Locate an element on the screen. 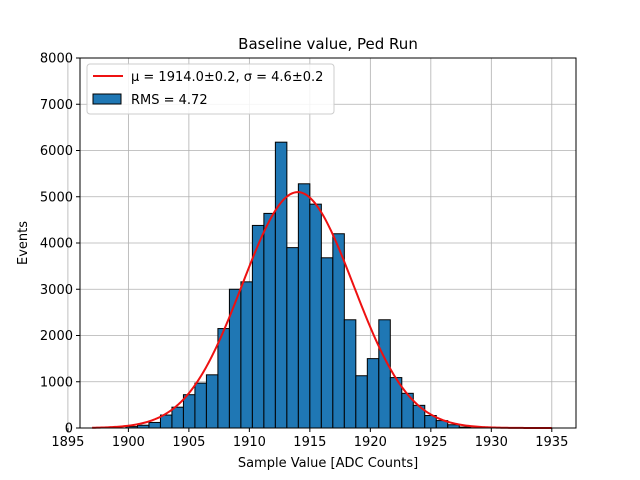 The image size is (640, 480). x-tick-label: 1920 is located at coordinates (370, 442).